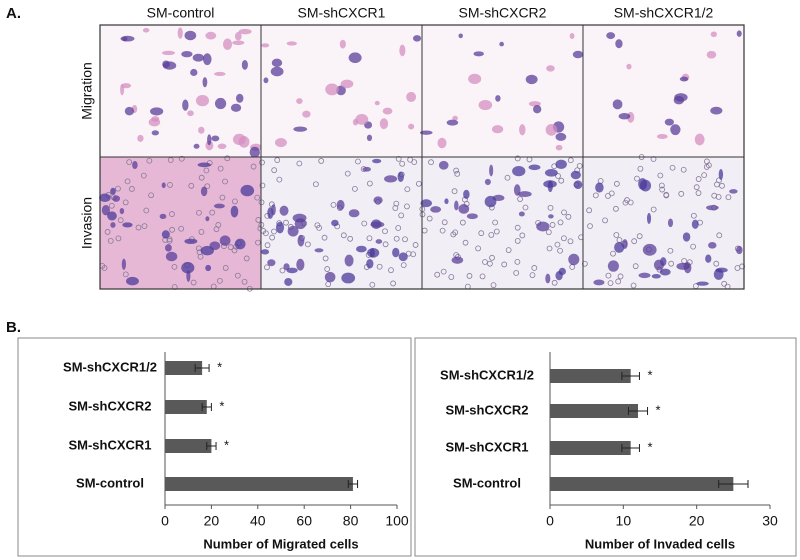  I want to click on row-label: Migration, so click(87, 91).